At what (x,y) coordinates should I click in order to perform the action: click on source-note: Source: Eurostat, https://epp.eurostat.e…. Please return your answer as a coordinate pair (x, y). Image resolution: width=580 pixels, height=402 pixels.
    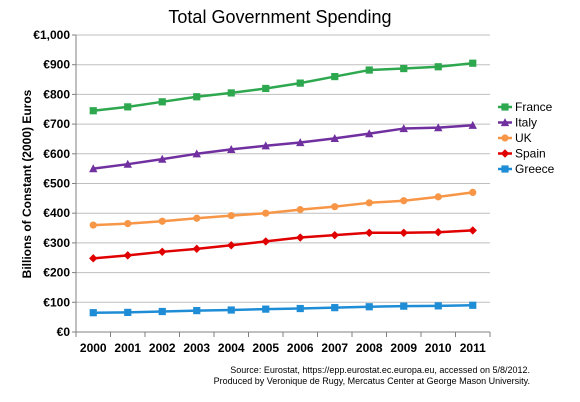
    Looking at the image, I should click on (372, 376).